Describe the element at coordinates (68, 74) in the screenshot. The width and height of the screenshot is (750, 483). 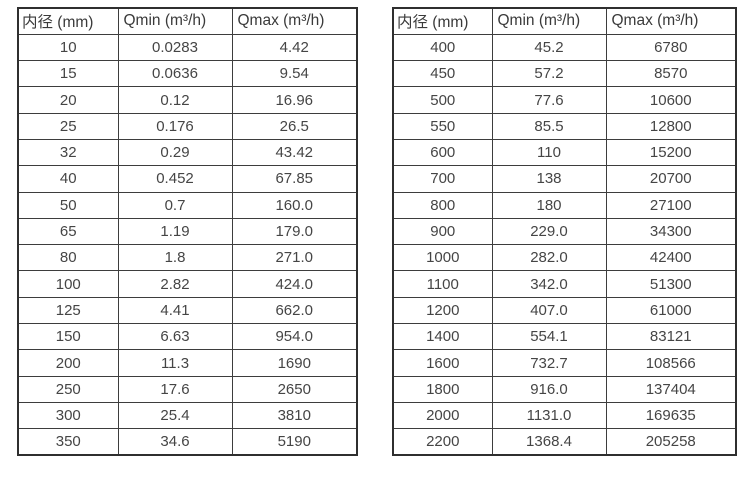
I see `diameter-cell: 15` at that location.